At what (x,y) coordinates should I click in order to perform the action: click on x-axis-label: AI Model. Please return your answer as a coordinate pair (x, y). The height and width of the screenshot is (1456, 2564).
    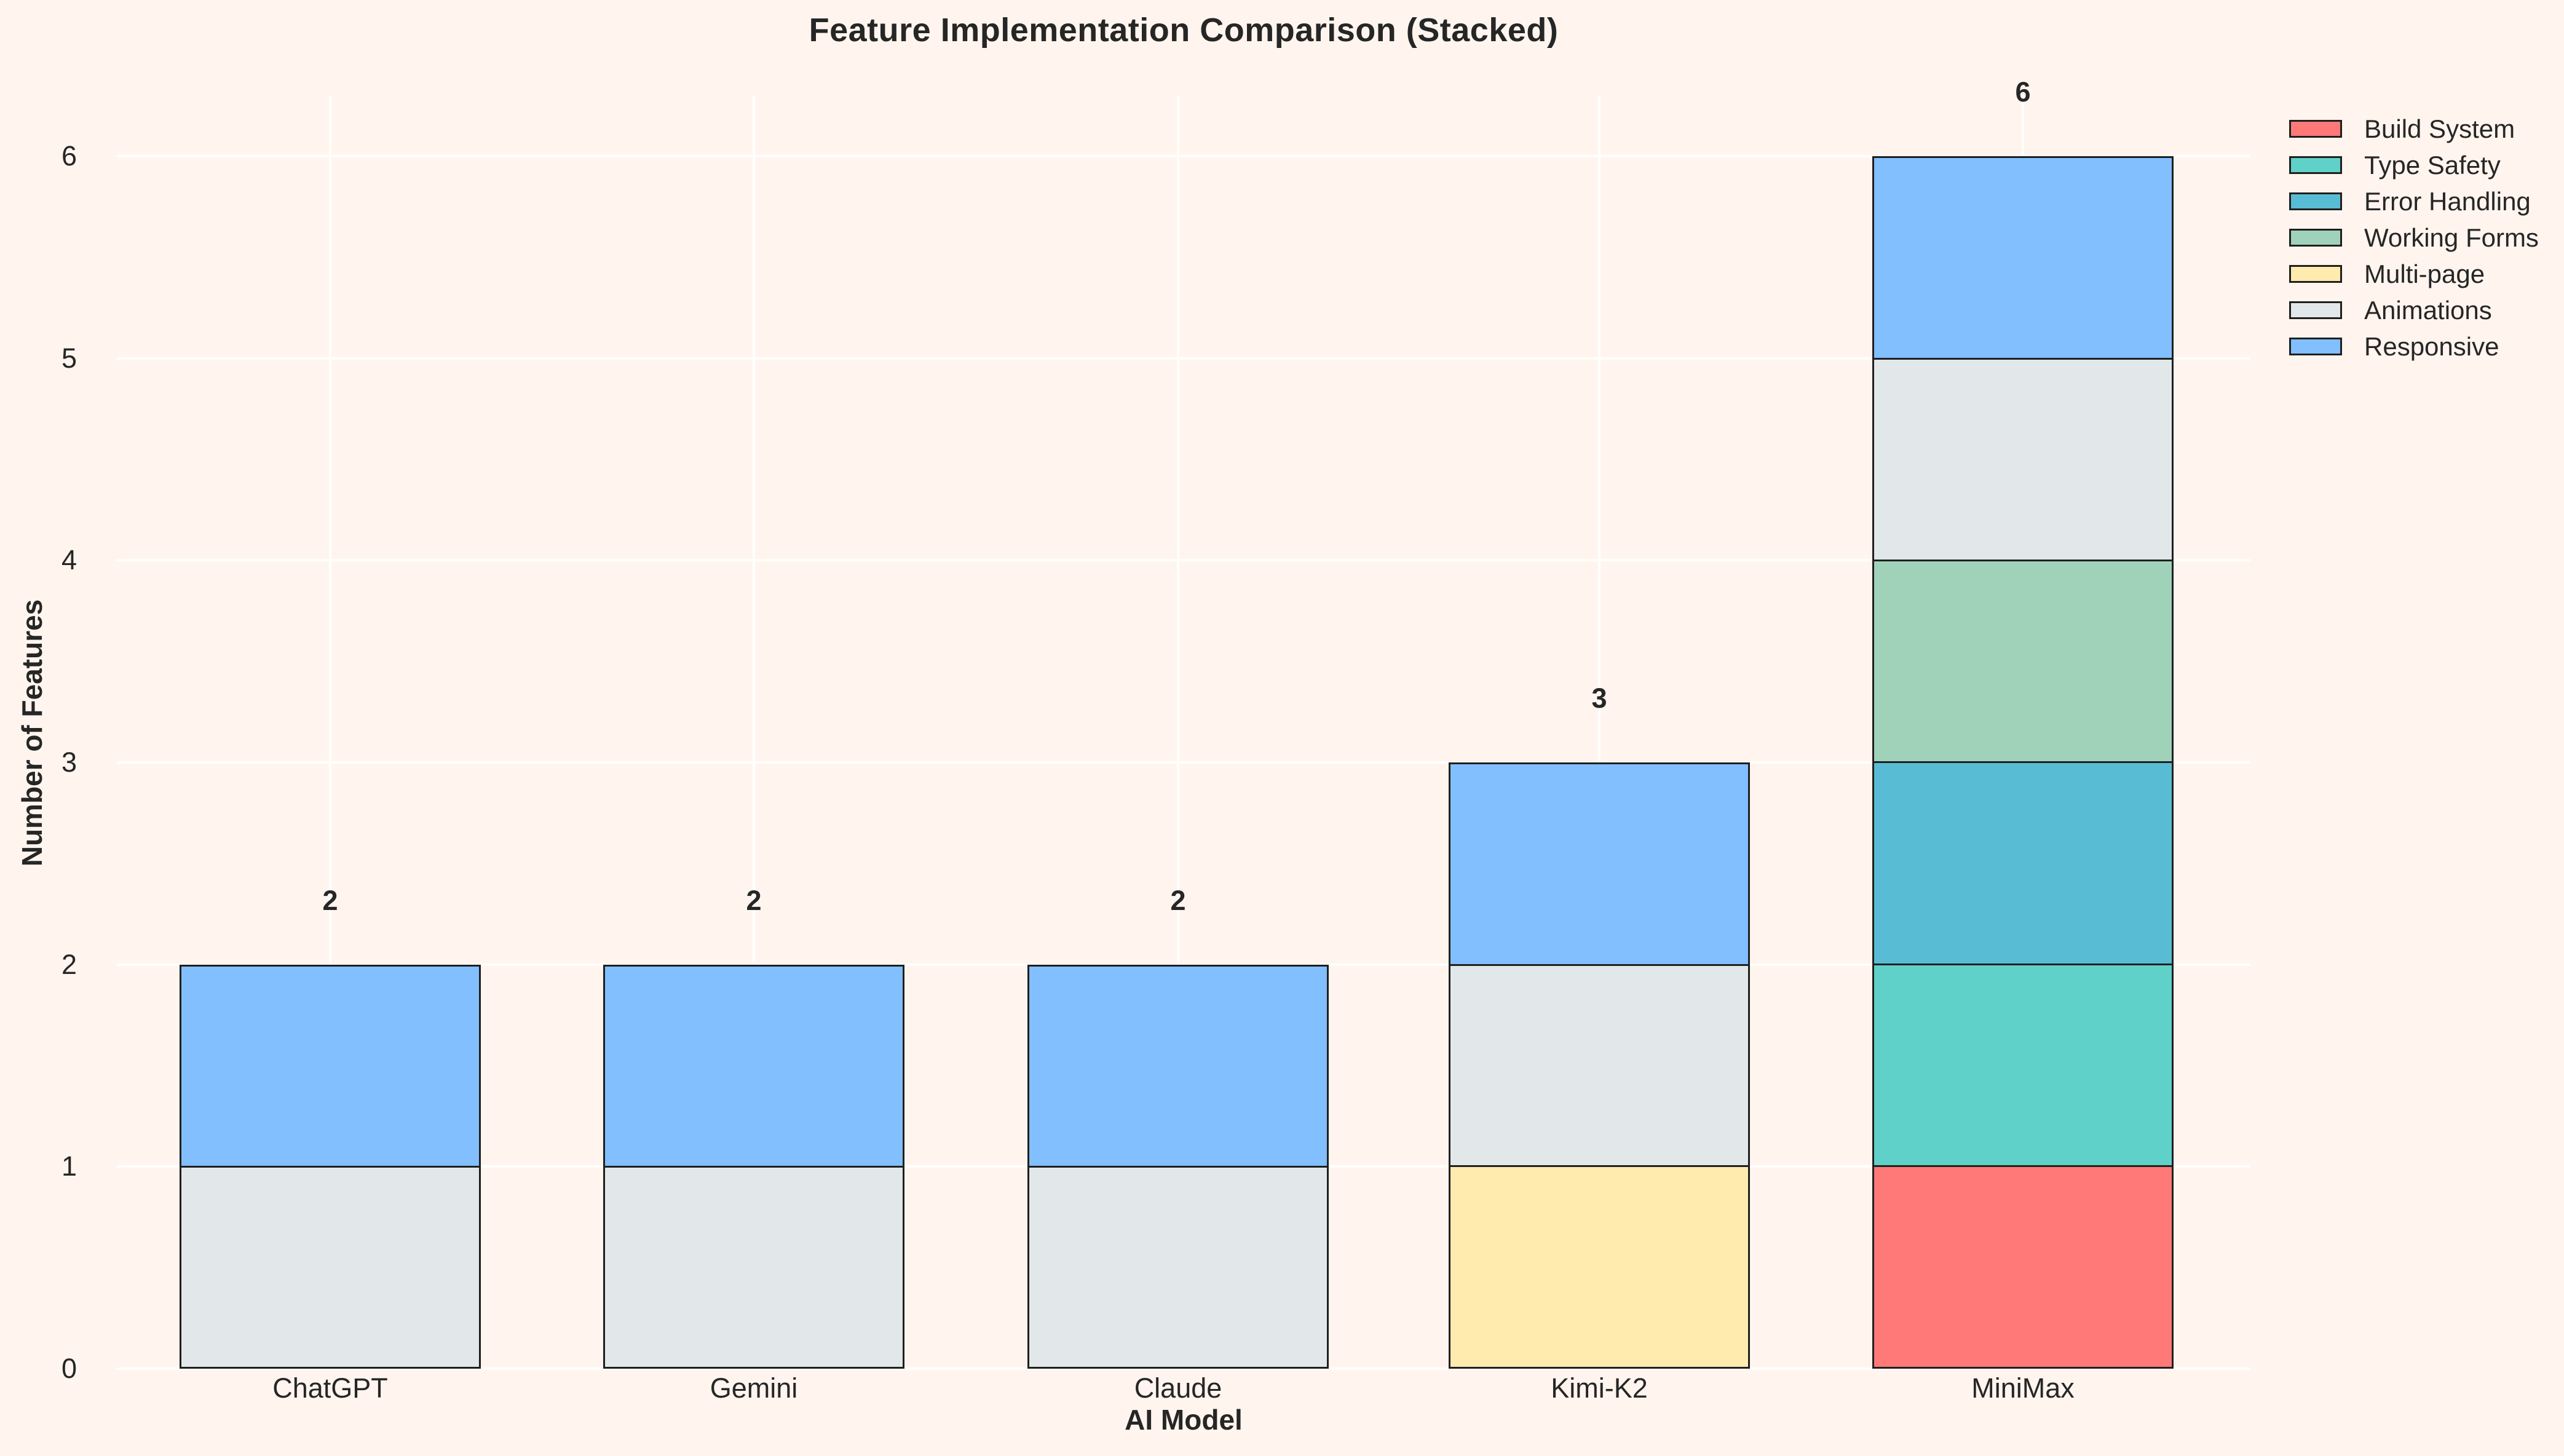
    Looking at the image, I should click on (1184, 1420).